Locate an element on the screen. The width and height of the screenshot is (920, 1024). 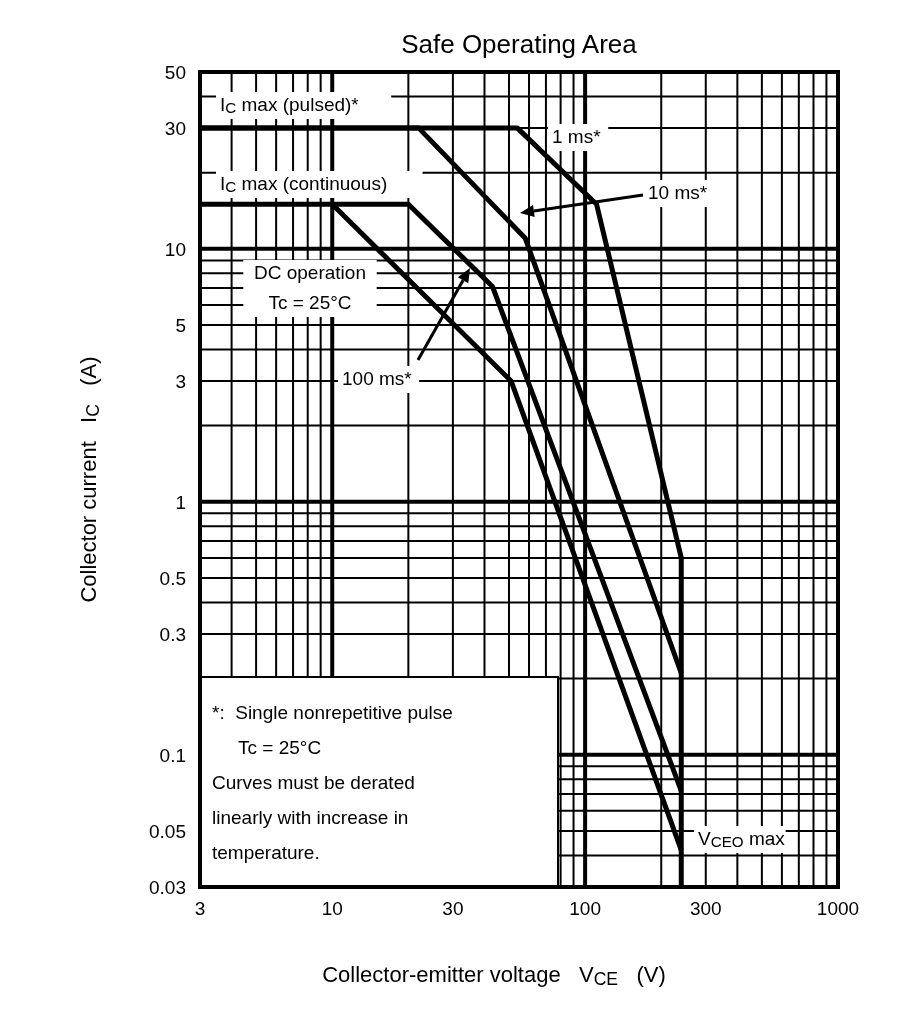
y-tick-label: 5 is located at coordinates (180, 325).